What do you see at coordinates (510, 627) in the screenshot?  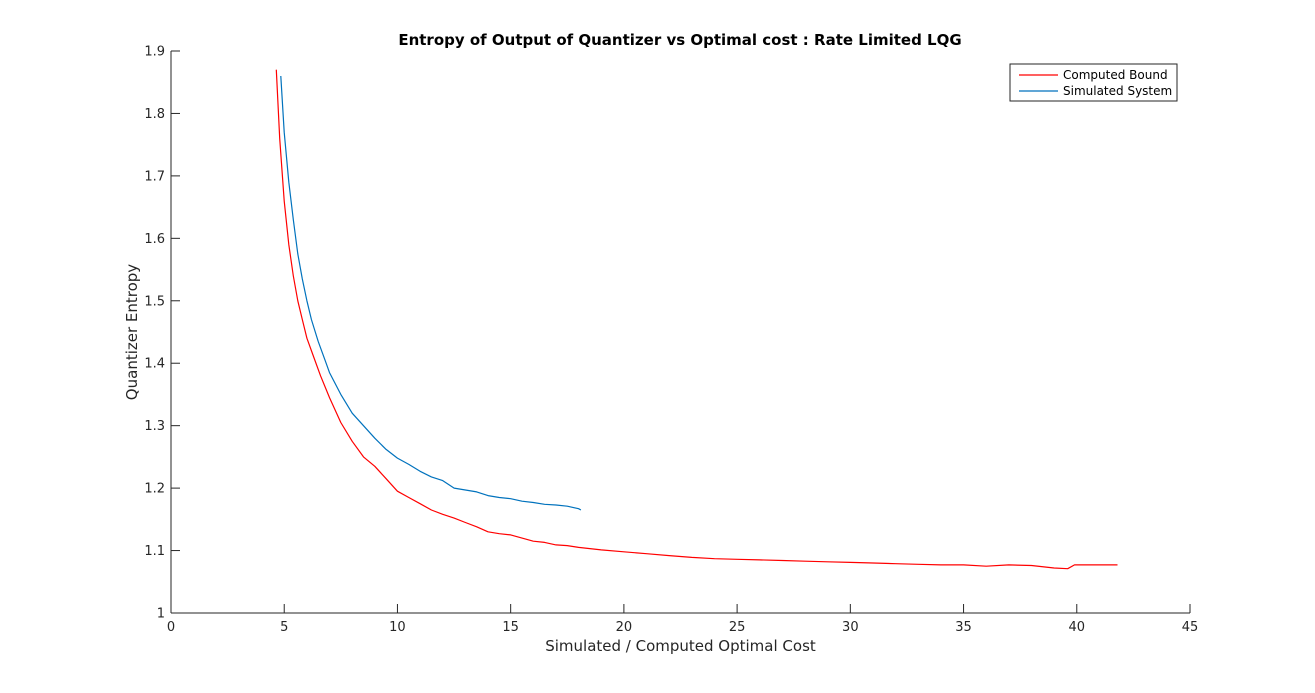 I see `x-tick-label: 15` at bounding box center [510, 627].